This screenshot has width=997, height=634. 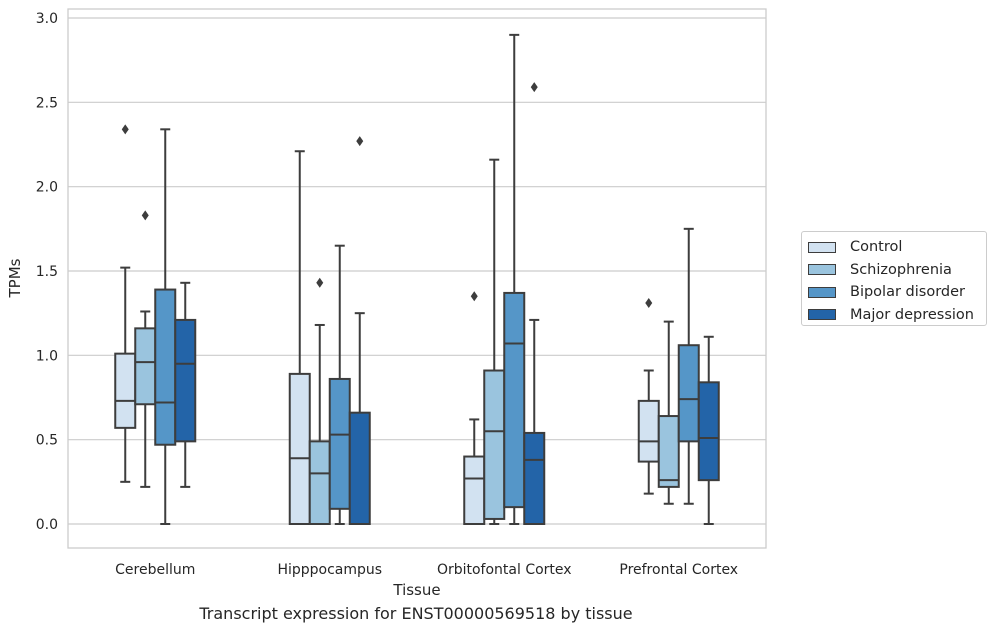 I want to click on y-tick-label: 1.5, so click(x=47, y=272).